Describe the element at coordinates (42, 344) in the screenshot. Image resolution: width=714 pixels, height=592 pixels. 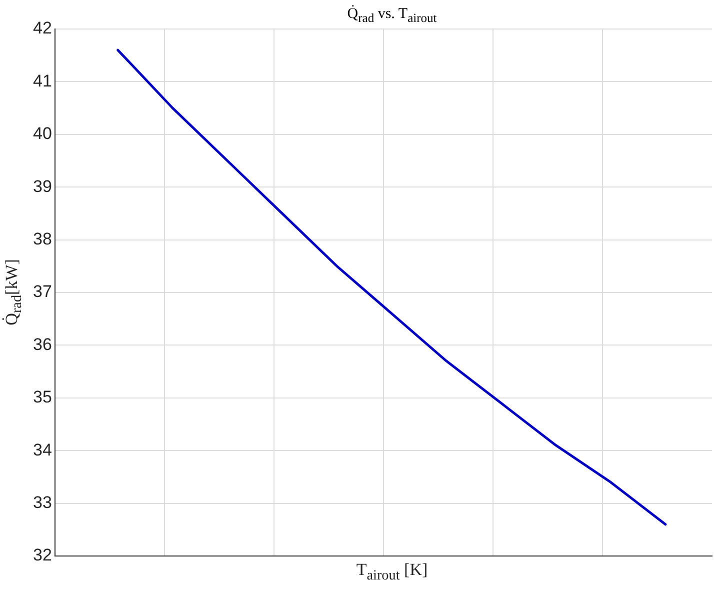
I see `y-tick-label: 36` at that location.